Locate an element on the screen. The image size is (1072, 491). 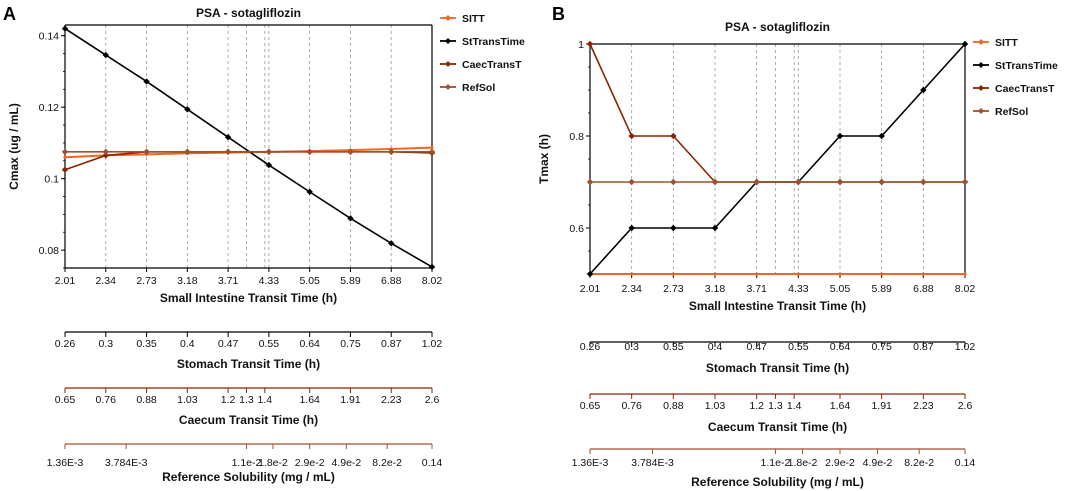
extra-tick-label: 0.75 is located at coordinates (881, 347).